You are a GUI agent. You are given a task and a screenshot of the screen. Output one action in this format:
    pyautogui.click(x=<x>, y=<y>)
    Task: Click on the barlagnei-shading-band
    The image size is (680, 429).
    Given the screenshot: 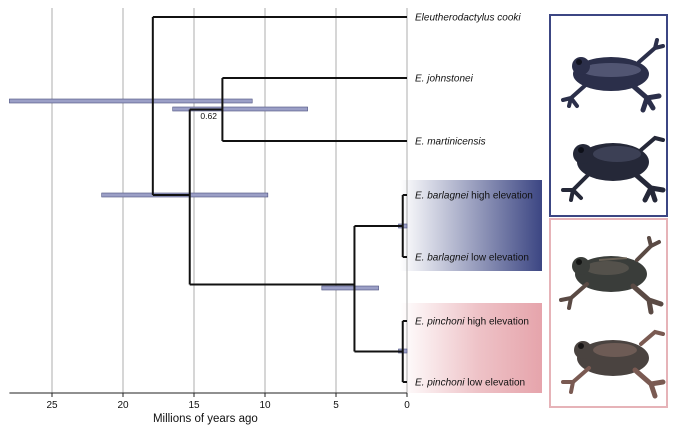 What is the action you would take?
    pyautogui.click(x=471, y=225)
    